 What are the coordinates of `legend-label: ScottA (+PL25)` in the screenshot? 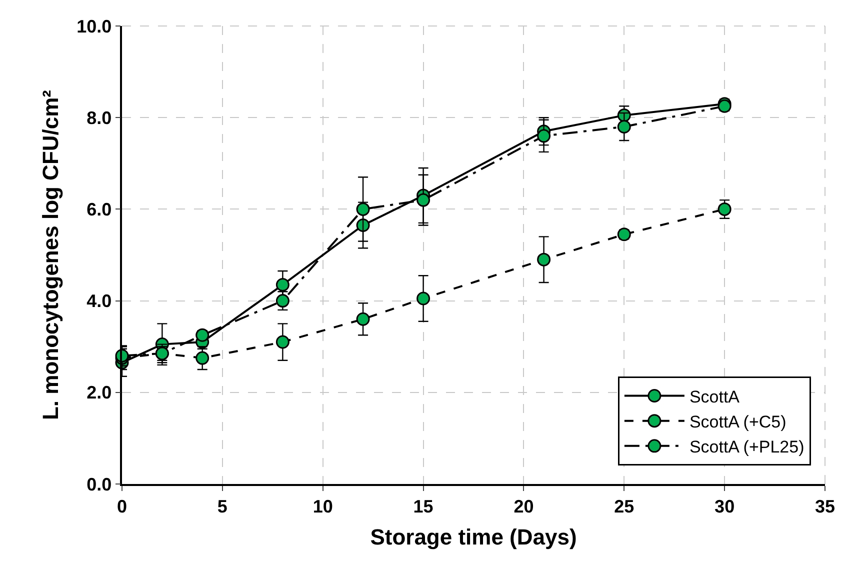 It's located at (746, 447).